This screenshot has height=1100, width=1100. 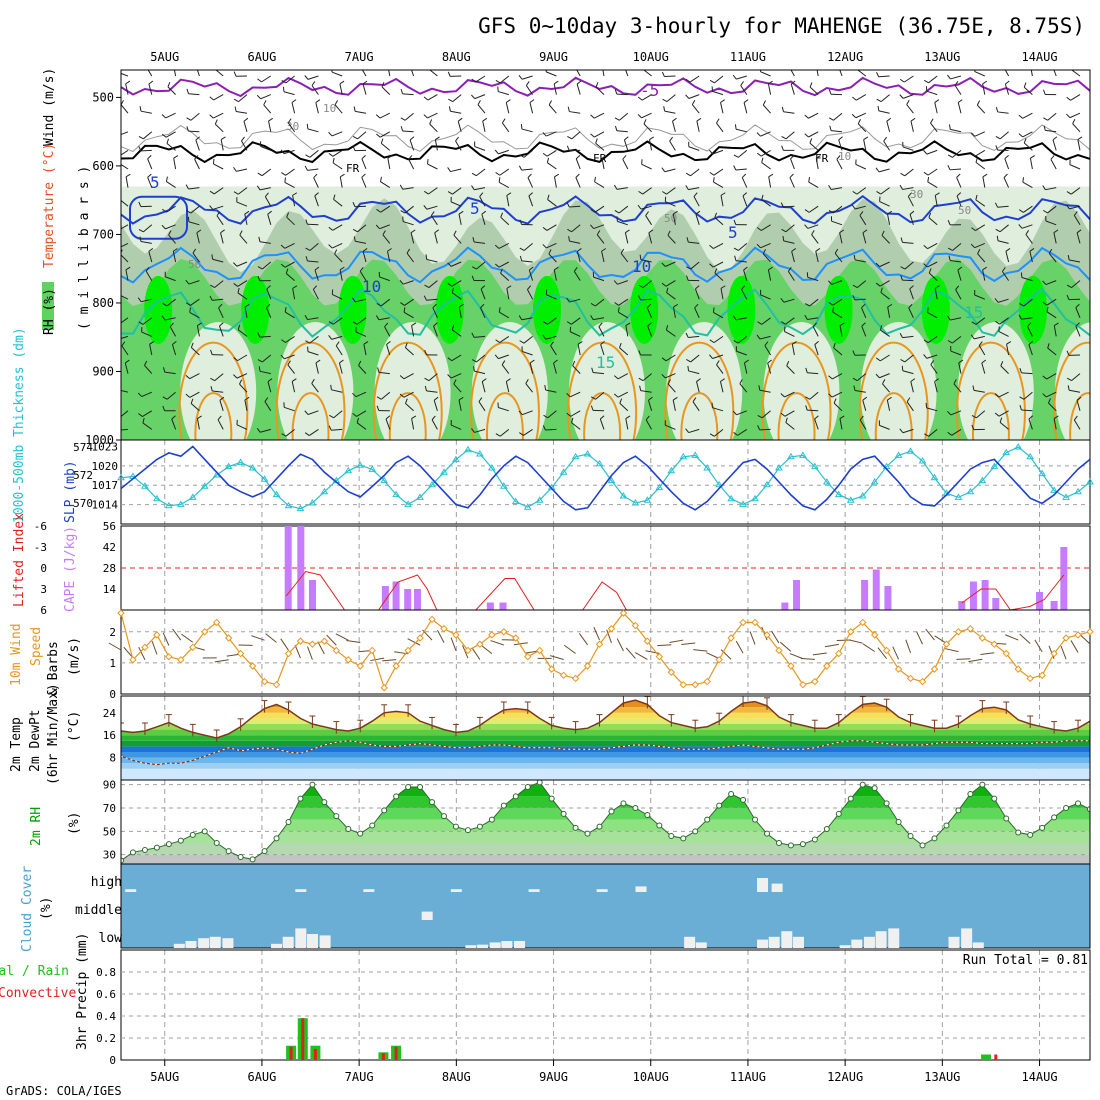 I want to click on precip-convective-bar, so click(x=383, y=1056).